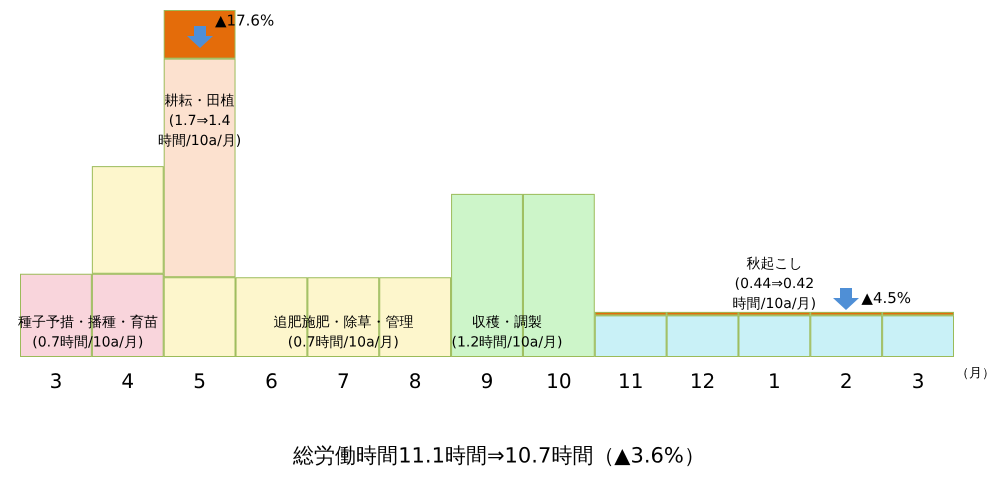 The height and width of the screenshot is (484, 998). I want to click on annotation: 追肥施肥・除草・管理 (0.7時間/10a/月), so click(343, 332).